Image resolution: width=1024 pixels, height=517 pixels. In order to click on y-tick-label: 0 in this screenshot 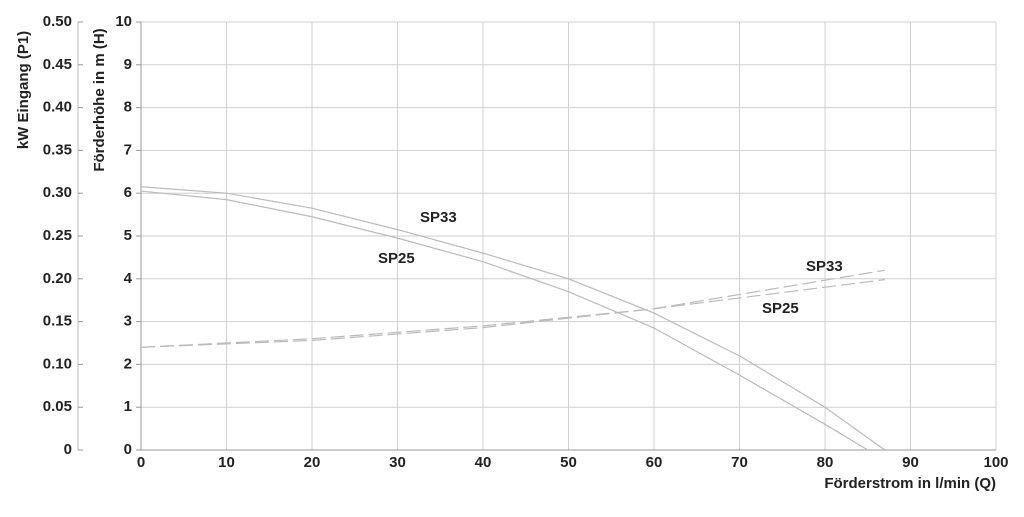, I will do `click(128, 449)`.